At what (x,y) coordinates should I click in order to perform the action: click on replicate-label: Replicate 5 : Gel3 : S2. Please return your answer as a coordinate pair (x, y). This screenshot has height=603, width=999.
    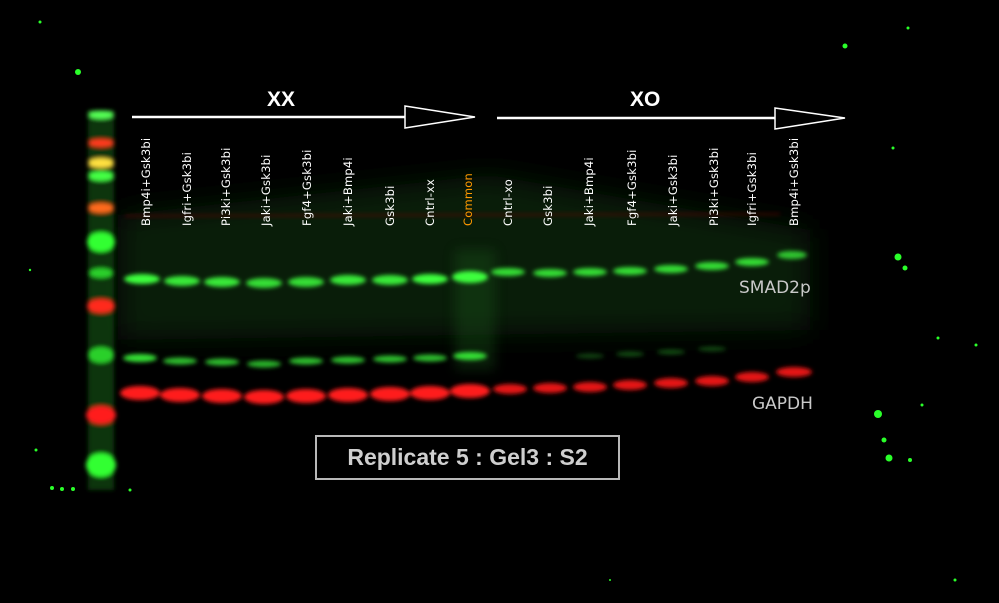
    Looking at the image, I should click on (467, 457).